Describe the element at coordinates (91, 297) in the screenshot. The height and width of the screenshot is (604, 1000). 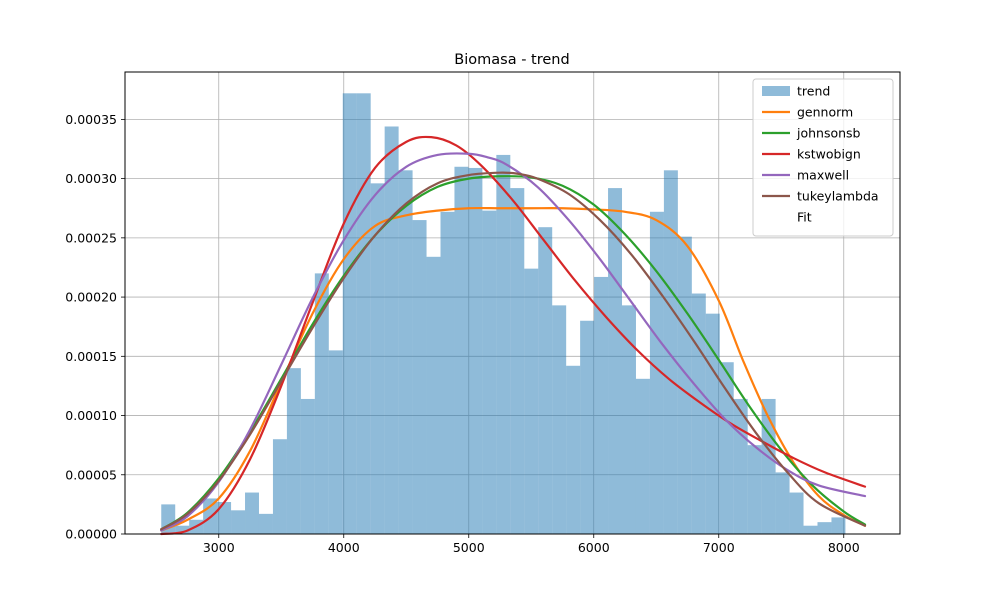
I see `y-tick-label-4: 0.00020` at that location.